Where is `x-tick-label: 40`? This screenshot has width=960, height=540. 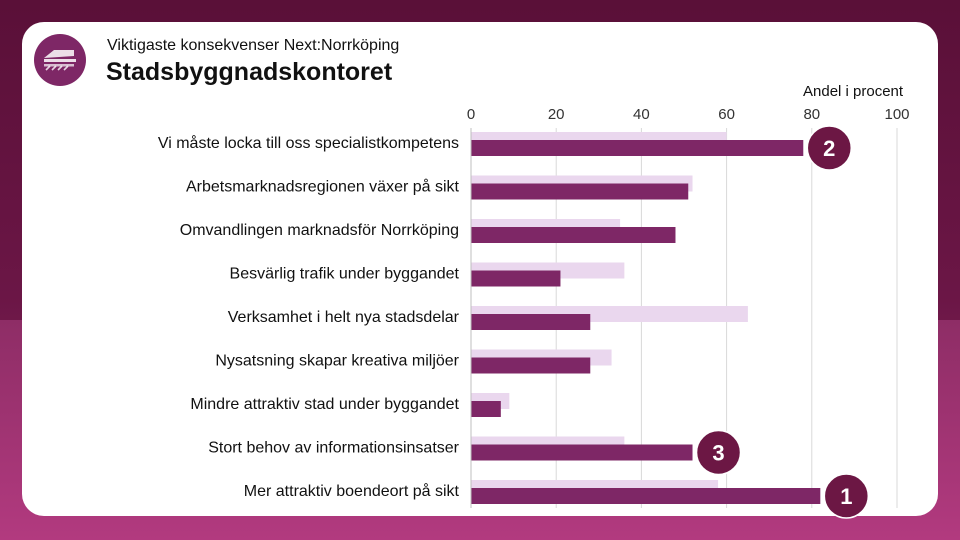
x-tick-label: 40 is located at coordinates (641, 114).